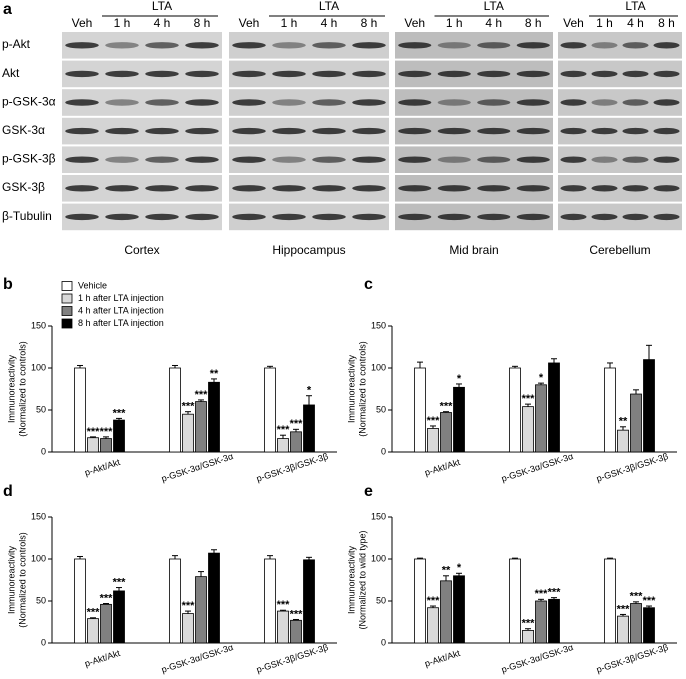  I want to click on legend-label: Vehicle, so click(92, 285).